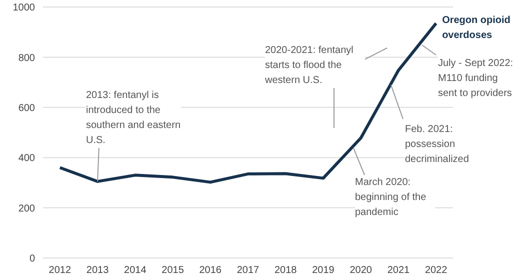  What do you see at coordinates (32, 259) in the screenshot?
I see `y-tick-label: 0` at bounding box center [32, 259].